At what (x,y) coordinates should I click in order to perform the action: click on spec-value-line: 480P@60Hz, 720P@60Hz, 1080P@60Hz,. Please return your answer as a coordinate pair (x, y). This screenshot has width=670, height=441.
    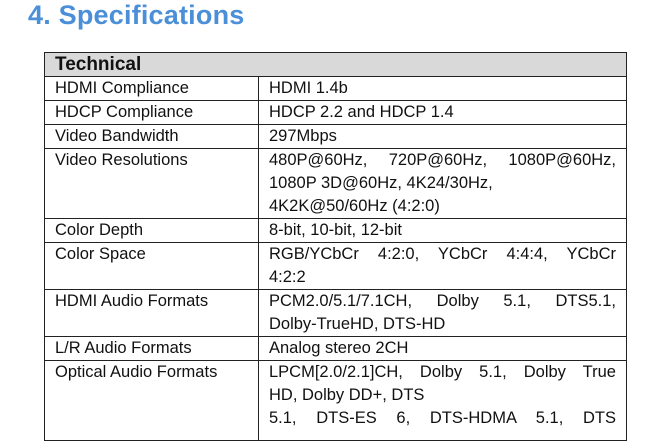
    Looking at the image, I should click on (442, 160).